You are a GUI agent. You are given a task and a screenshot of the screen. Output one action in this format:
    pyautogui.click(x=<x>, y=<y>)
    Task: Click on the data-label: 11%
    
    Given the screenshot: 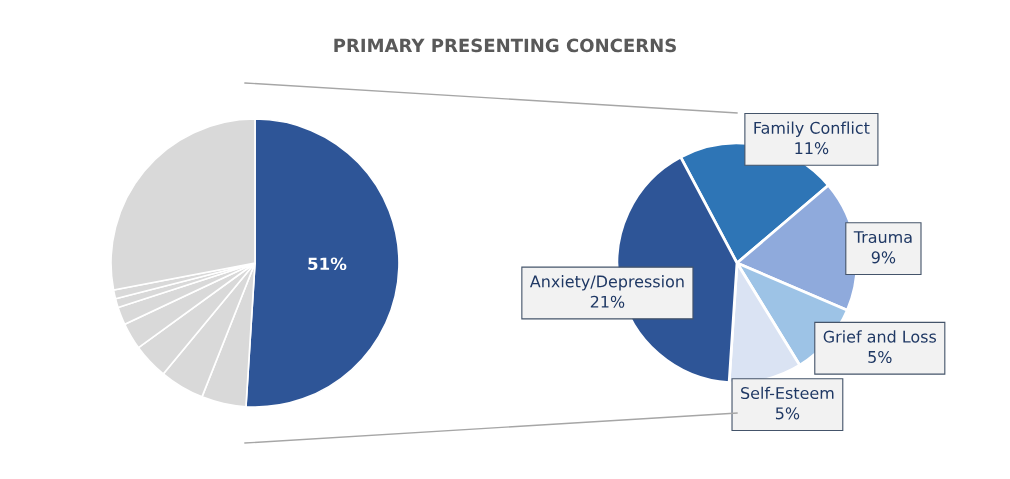 What is the action you would take?
    pyautogui.click(x=812, y=148)
    